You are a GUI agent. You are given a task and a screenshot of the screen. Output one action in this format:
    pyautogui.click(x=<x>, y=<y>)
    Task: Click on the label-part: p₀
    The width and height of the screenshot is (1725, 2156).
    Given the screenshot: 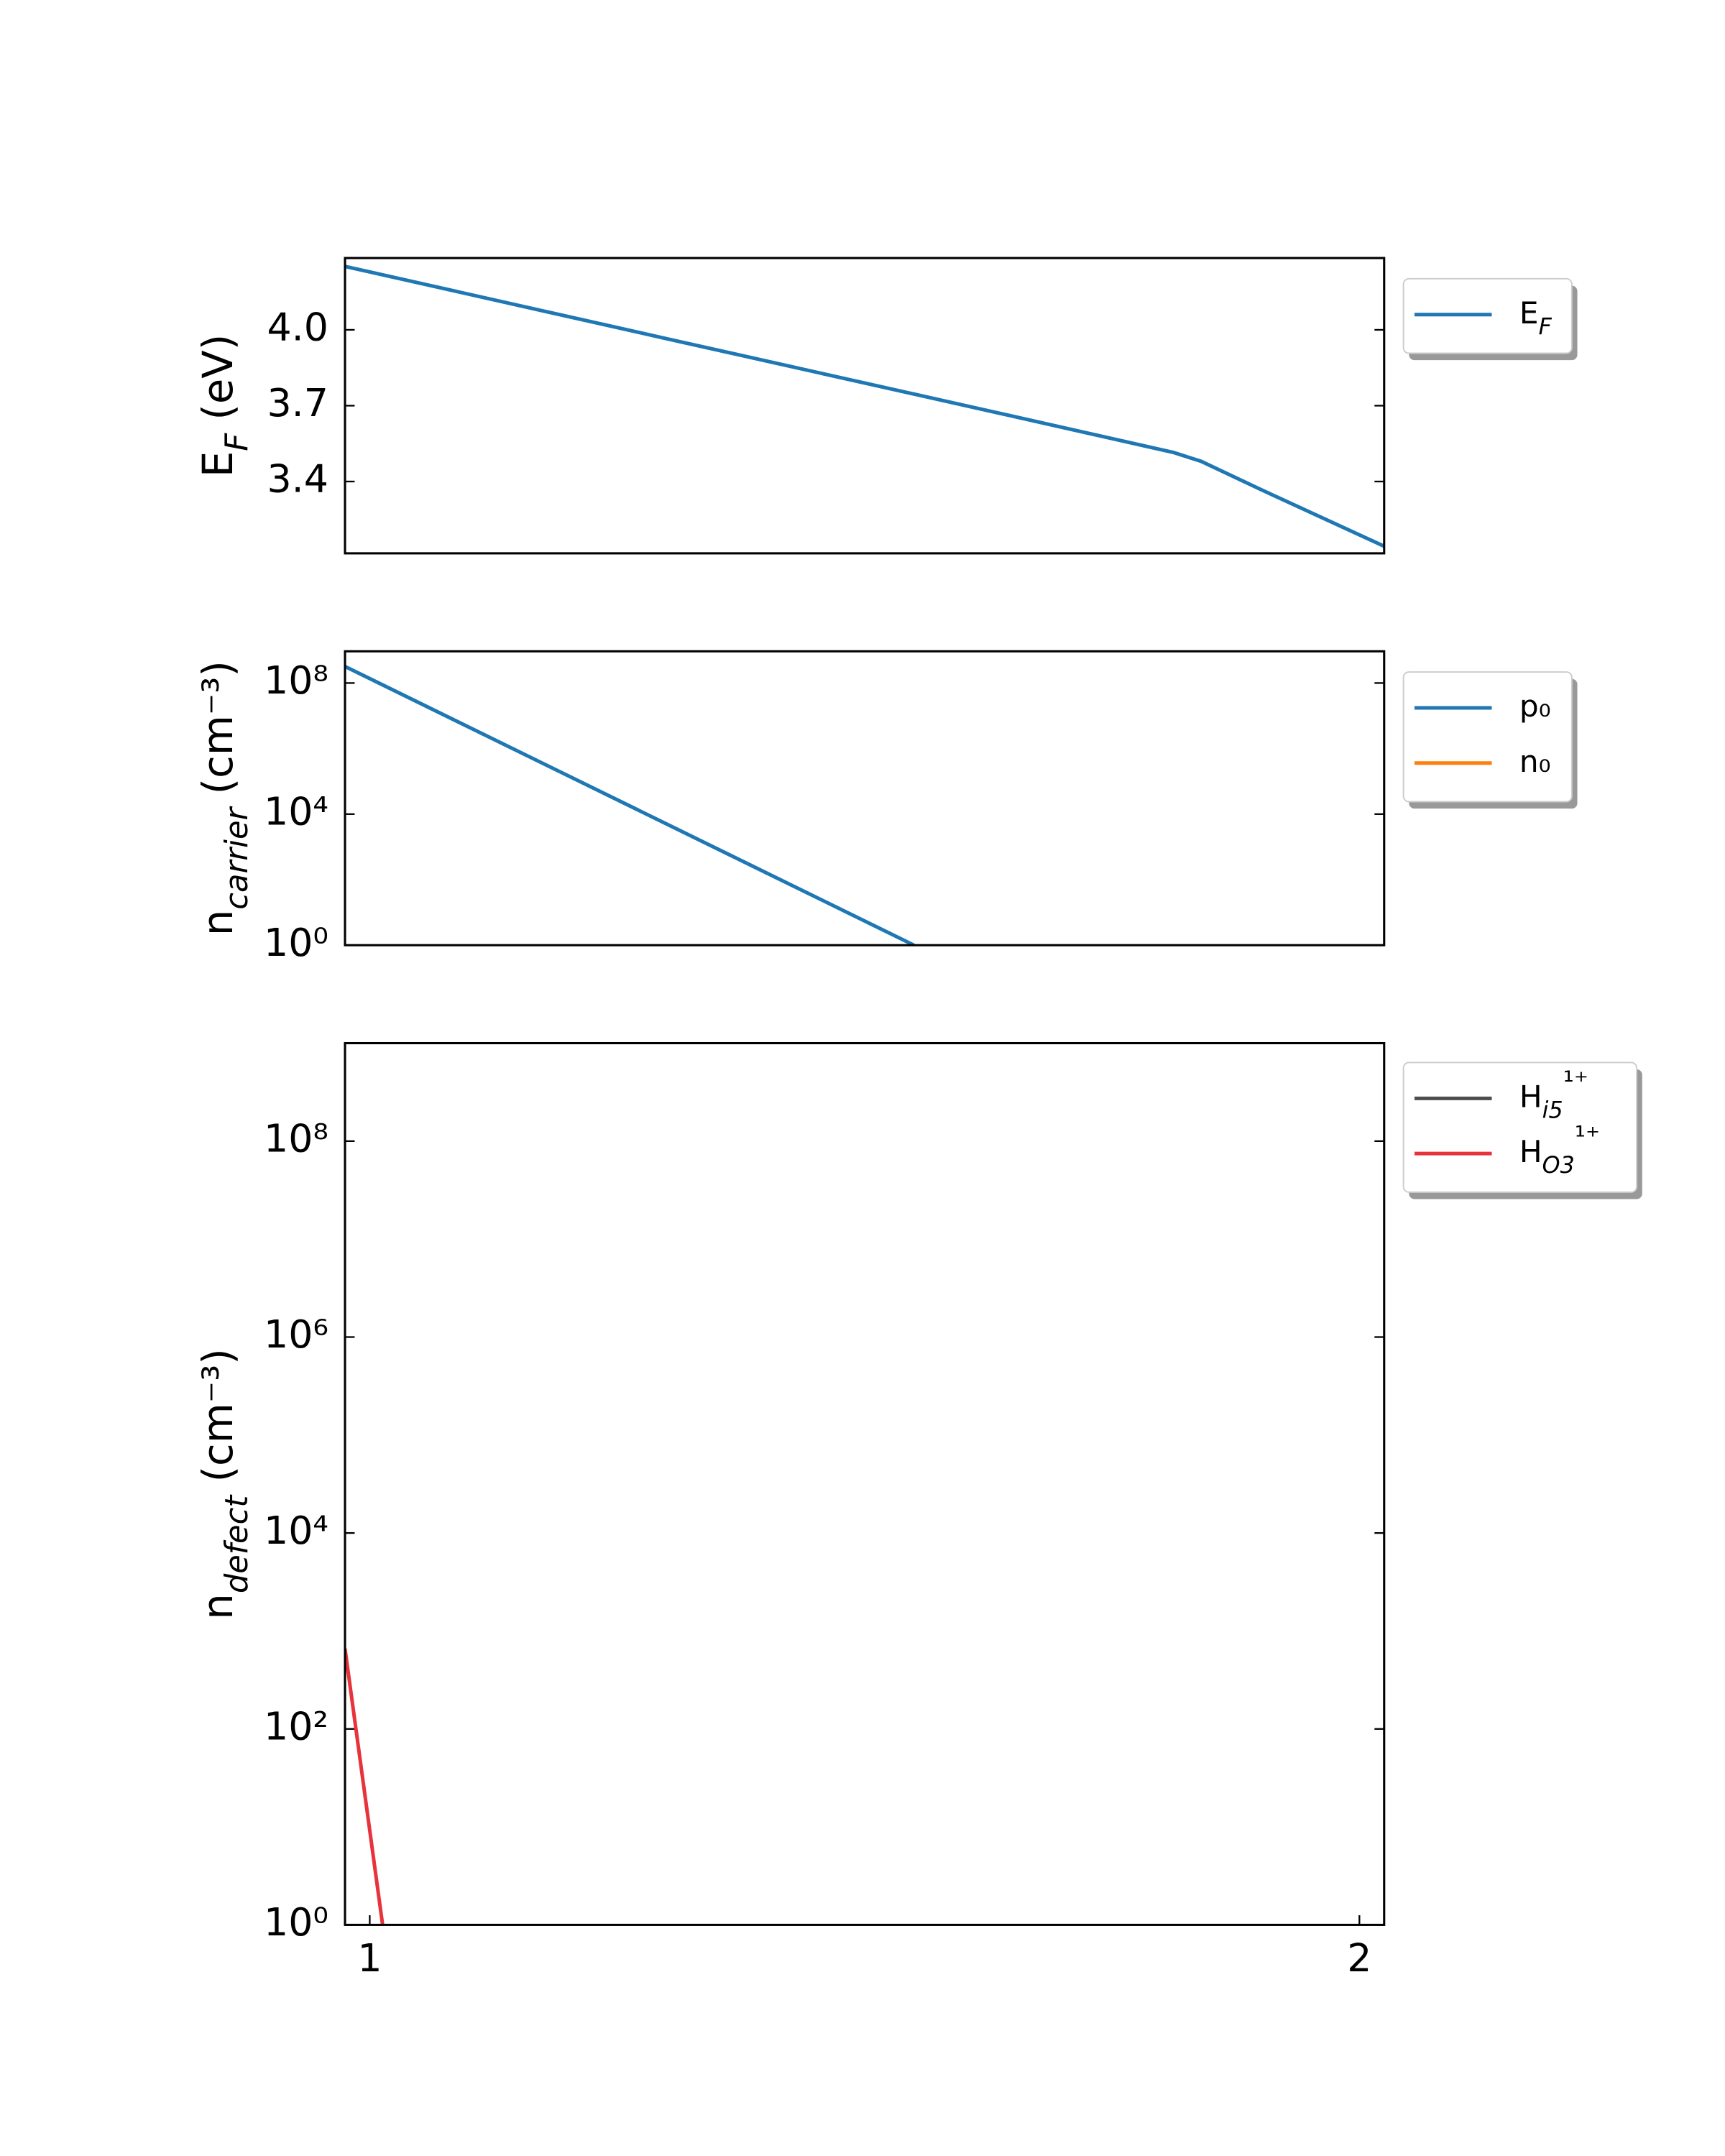 What is the action you would take?
    pyautogui.click(x=1535, y=705)
    